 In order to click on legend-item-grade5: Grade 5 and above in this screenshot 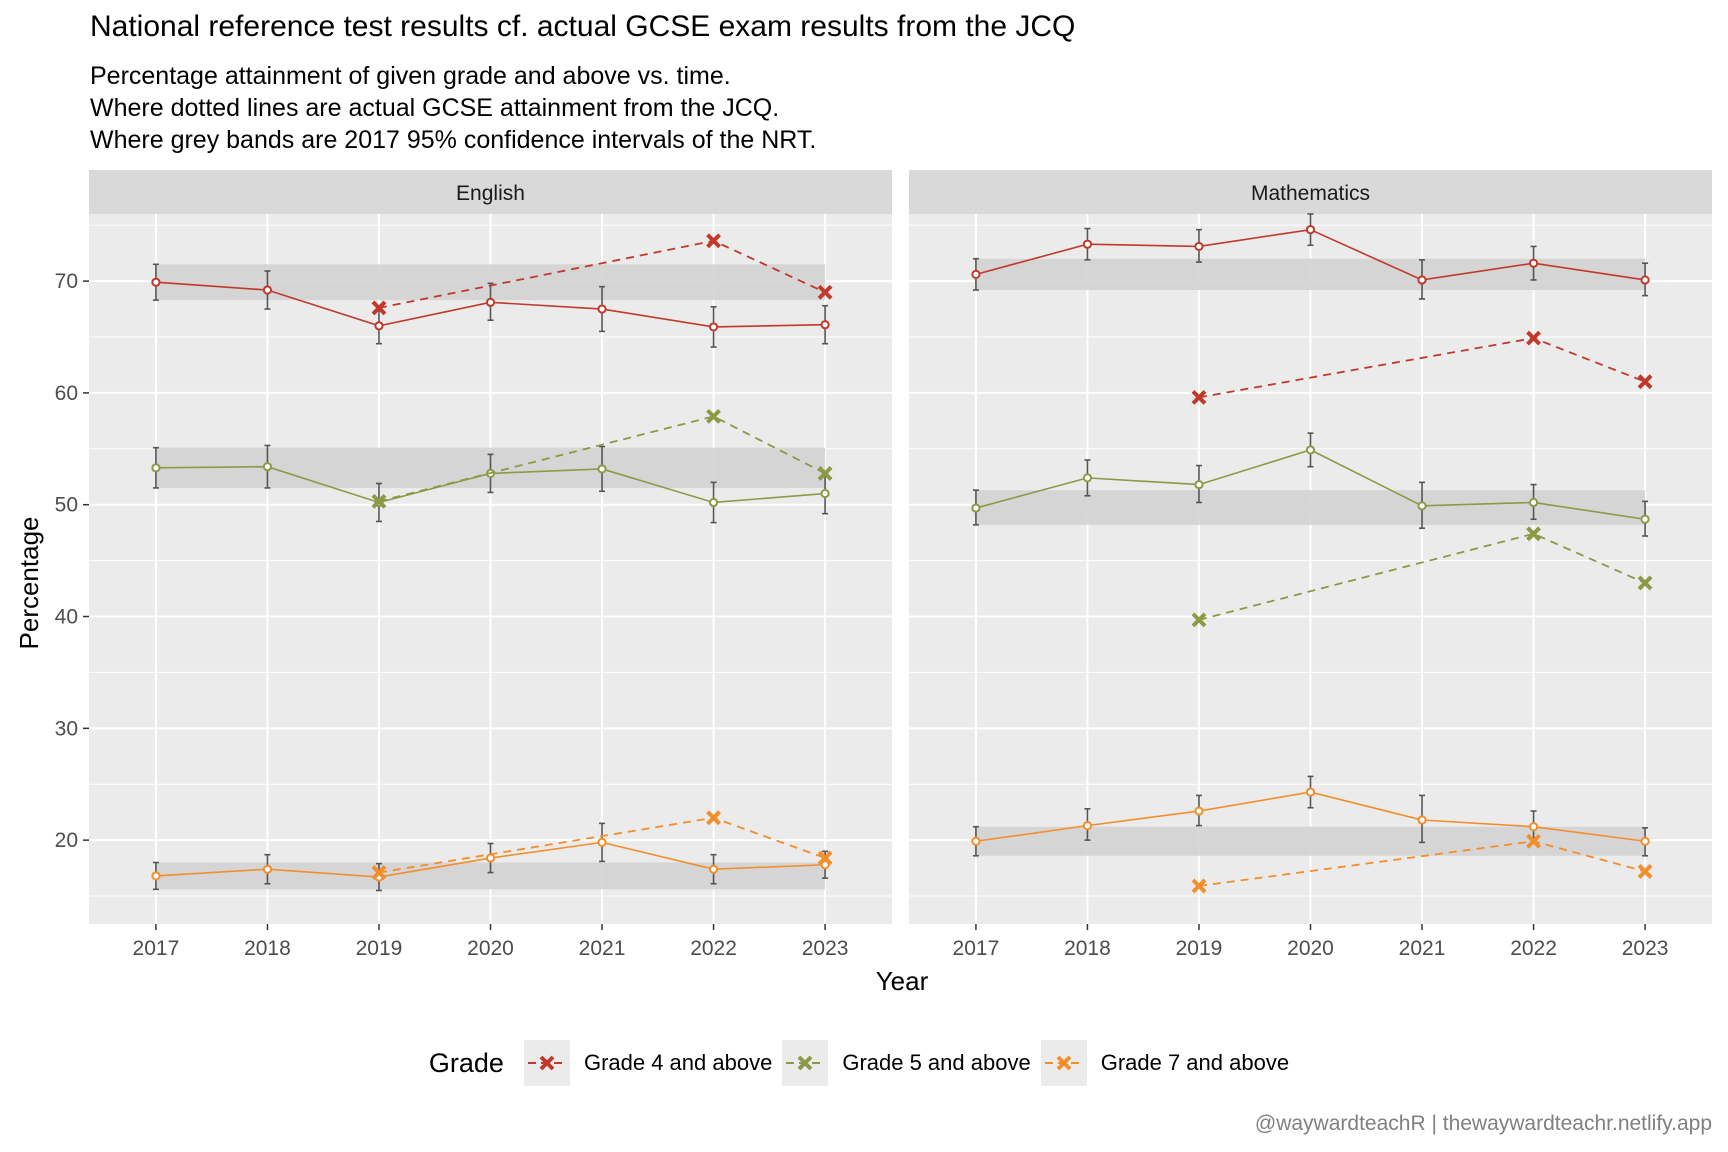, I will do `click(906, 1063)`.